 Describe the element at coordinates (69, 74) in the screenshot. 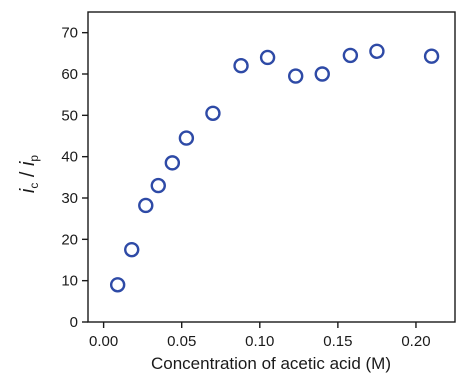

I see `y-tick-label: 60` at that location.